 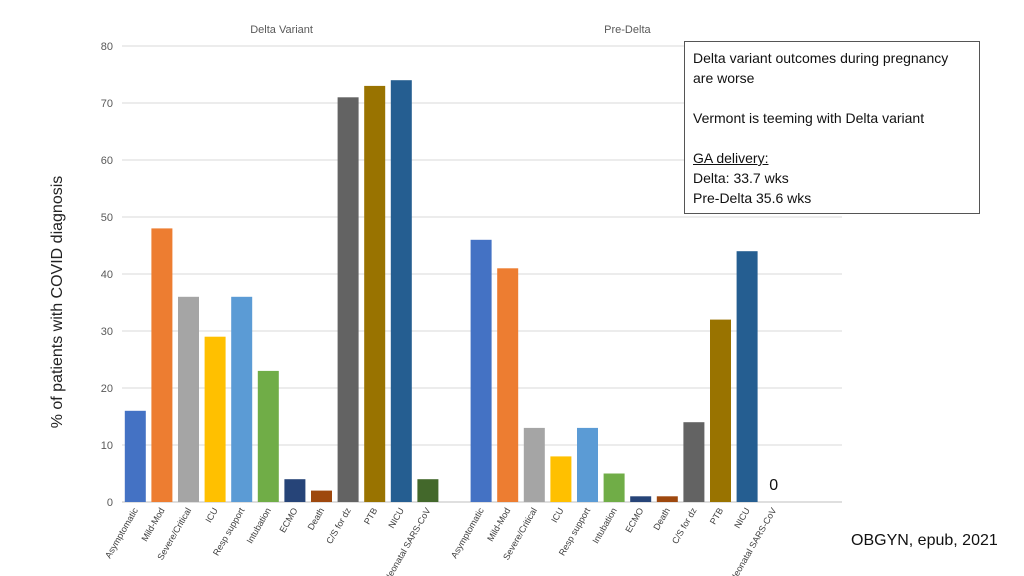 I want to click on annotation-heading: GA delivery:, so click(x=731, y=158).